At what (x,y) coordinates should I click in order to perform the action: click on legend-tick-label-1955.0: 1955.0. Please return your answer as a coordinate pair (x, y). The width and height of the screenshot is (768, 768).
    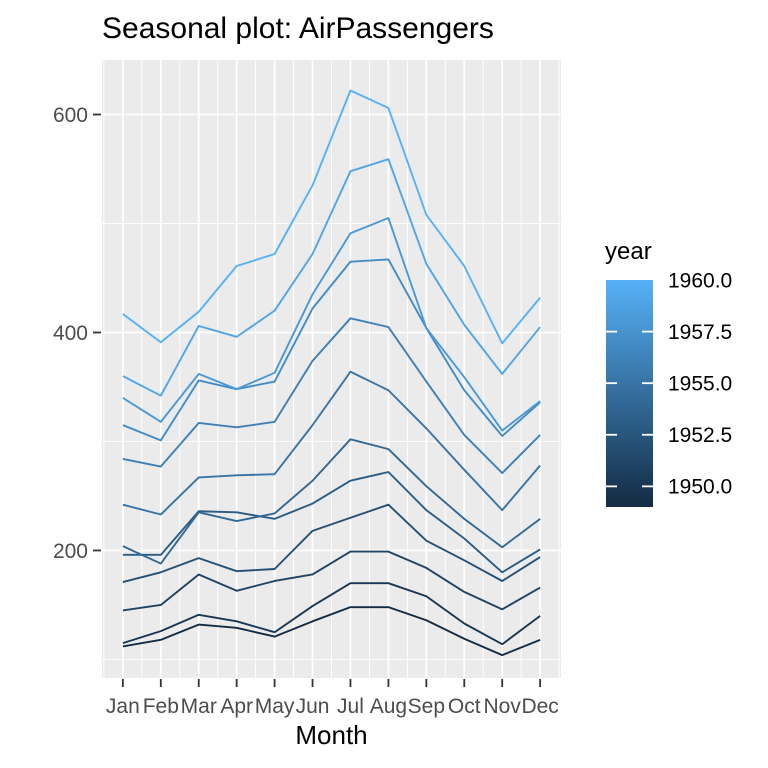
    Looking at the image, I should click on (700, 384).